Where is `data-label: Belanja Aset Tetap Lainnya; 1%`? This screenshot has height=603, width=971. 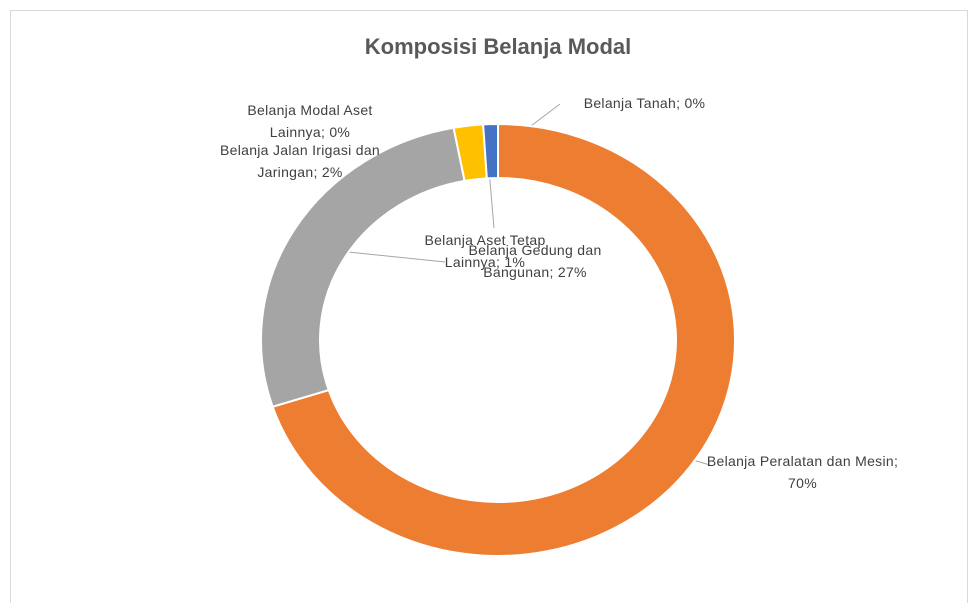 data-label: Belanja Aset Tetap Lainnya; 1% is located at coordinates (485, 251).